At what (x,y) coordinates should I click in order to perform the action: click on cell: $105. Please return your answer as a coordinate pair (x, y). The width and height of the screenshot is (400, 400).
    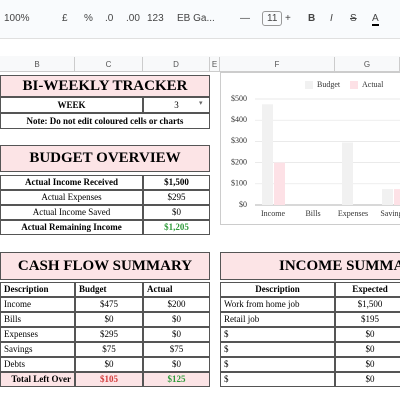
    Looking at the image, I should click on (109, 379).